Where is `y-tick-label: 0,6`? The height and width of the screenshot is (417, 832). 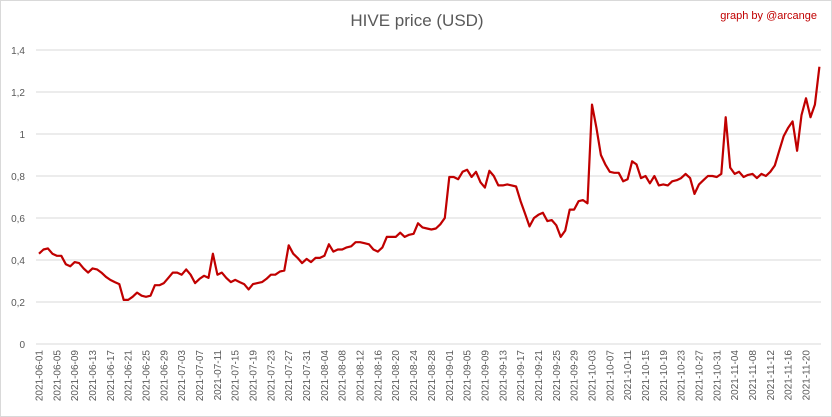
y-tick-label: 0,6 is located at coordinates (18, 219).